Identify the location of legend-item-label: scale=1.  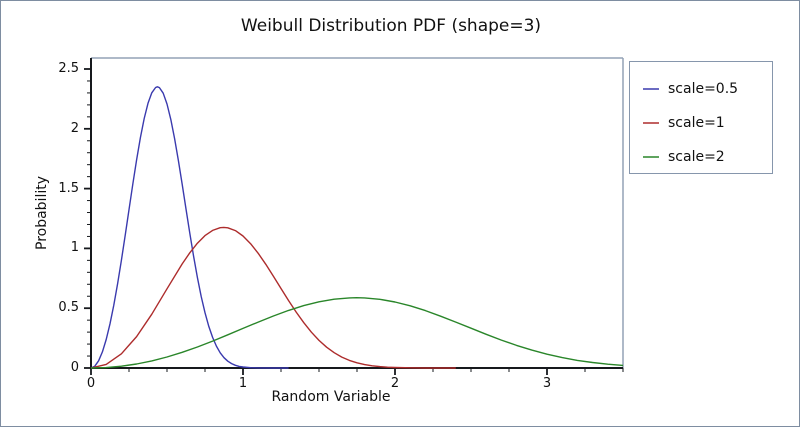
(696, 123).